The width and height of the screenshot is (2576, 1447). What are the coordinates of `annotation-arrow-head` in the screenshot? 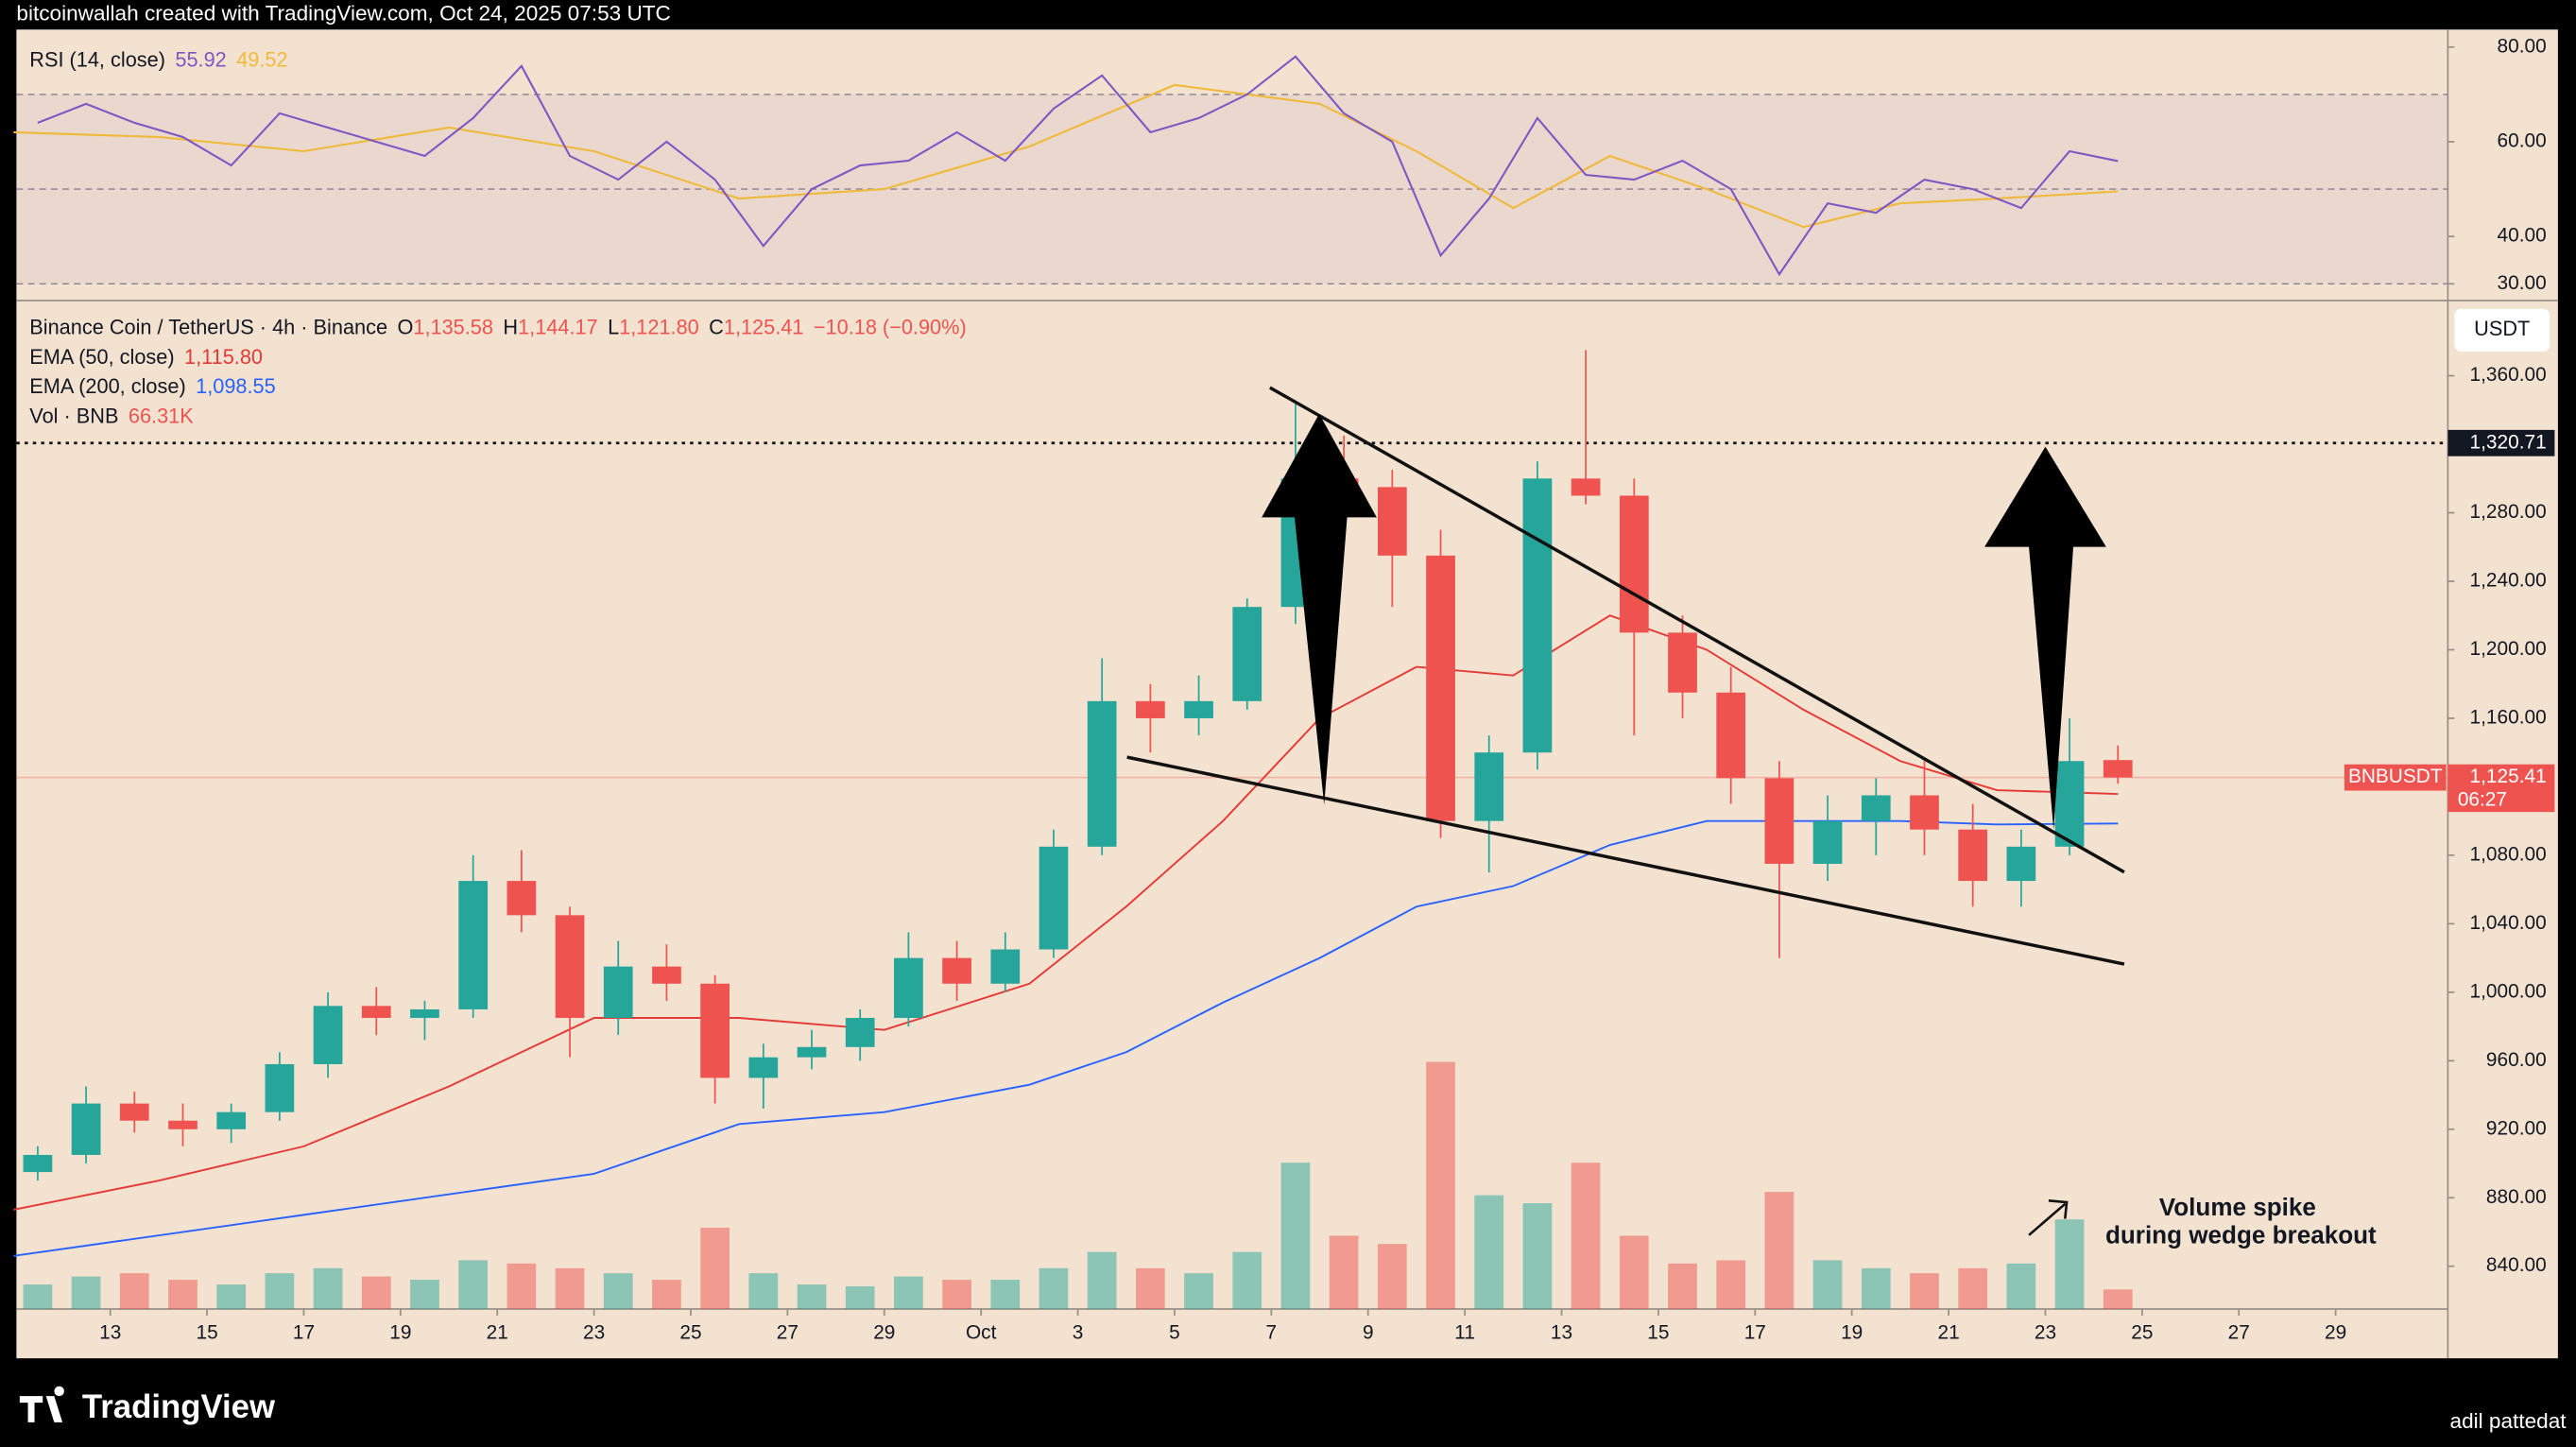 It's located at (2058, 1209).